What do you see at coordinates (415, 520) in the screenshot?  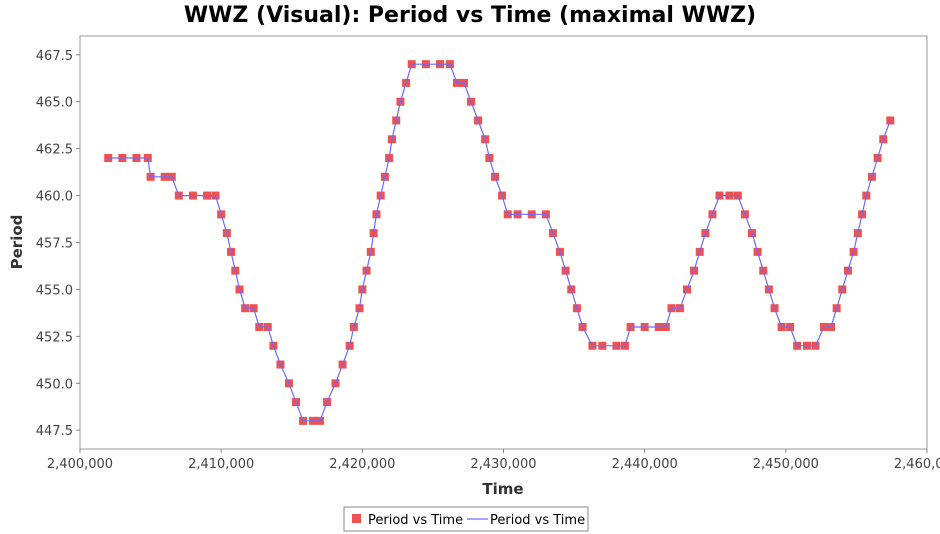 I see `legend-item-markers: Period vs Time` at bounding box center [415, 520].